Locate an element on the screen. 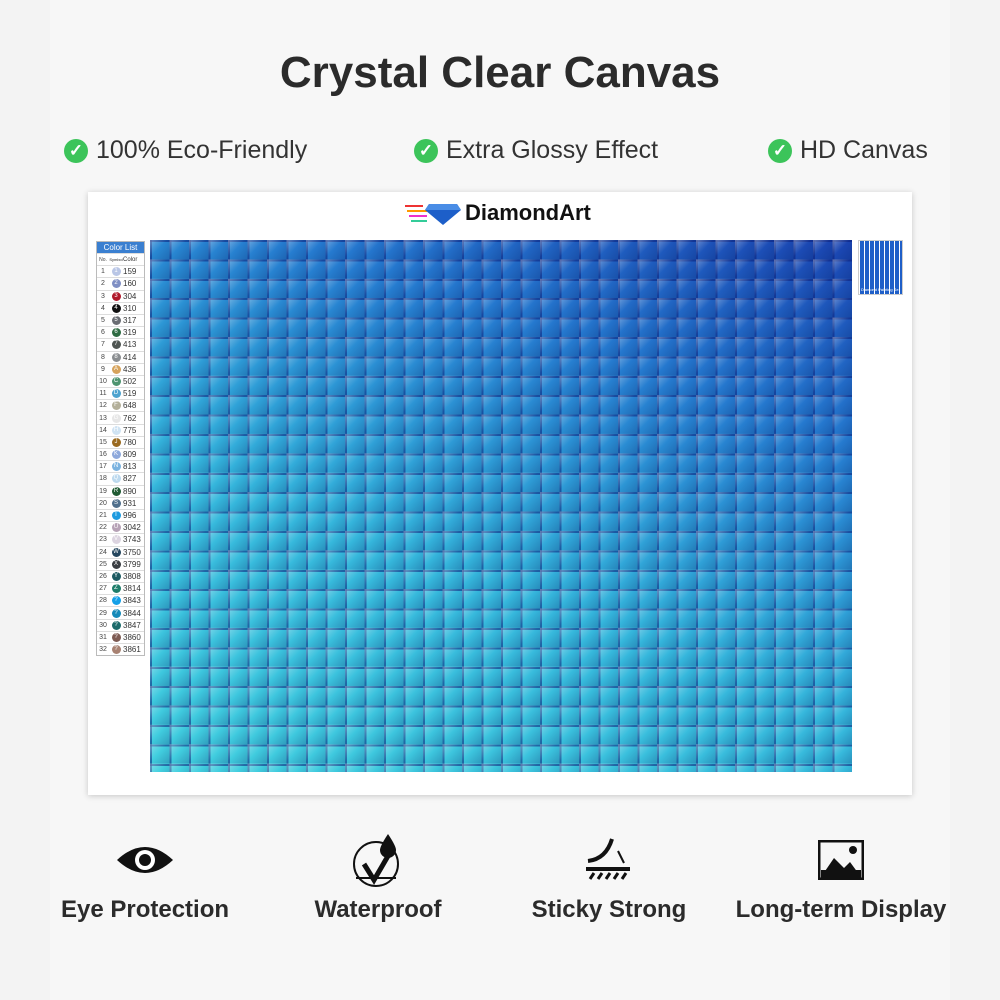  color-code: 160 is located at coordinates (130, 284).